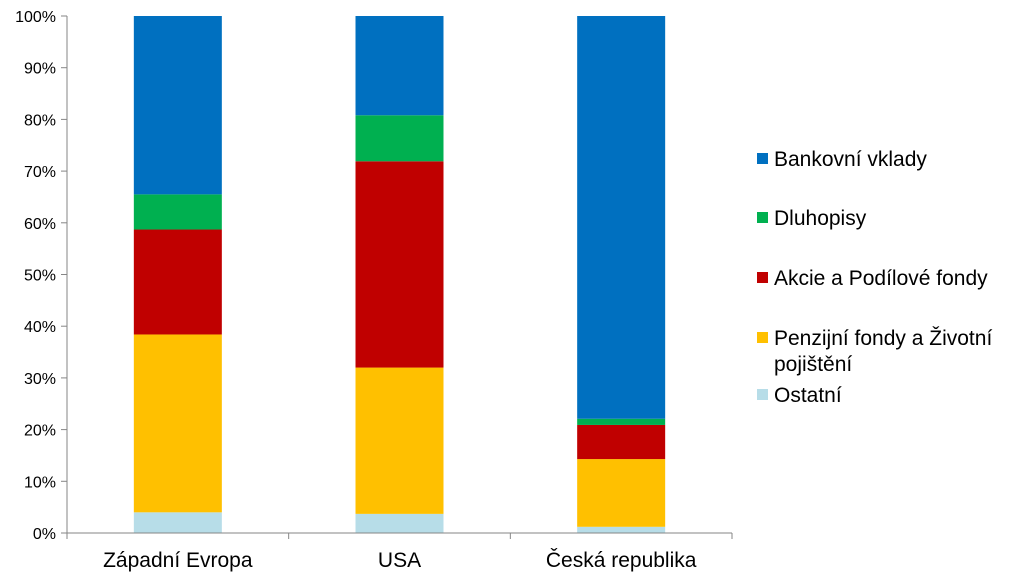 The height and width of the screenshot is (581, 1024). I want to click on legend-label: Ostatní, so click(808, 395).